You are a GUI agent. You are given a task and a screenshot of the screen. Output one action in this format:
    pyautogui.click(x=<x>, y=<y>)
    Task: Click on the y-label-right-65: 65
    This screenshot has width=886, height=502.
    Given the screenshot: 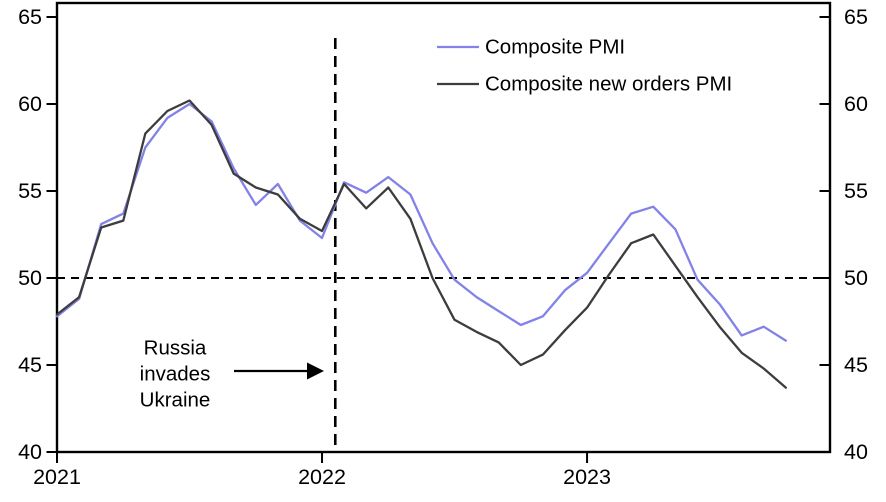 What is the action you would take?
    pyautogui.click(x=856, y=17)
    